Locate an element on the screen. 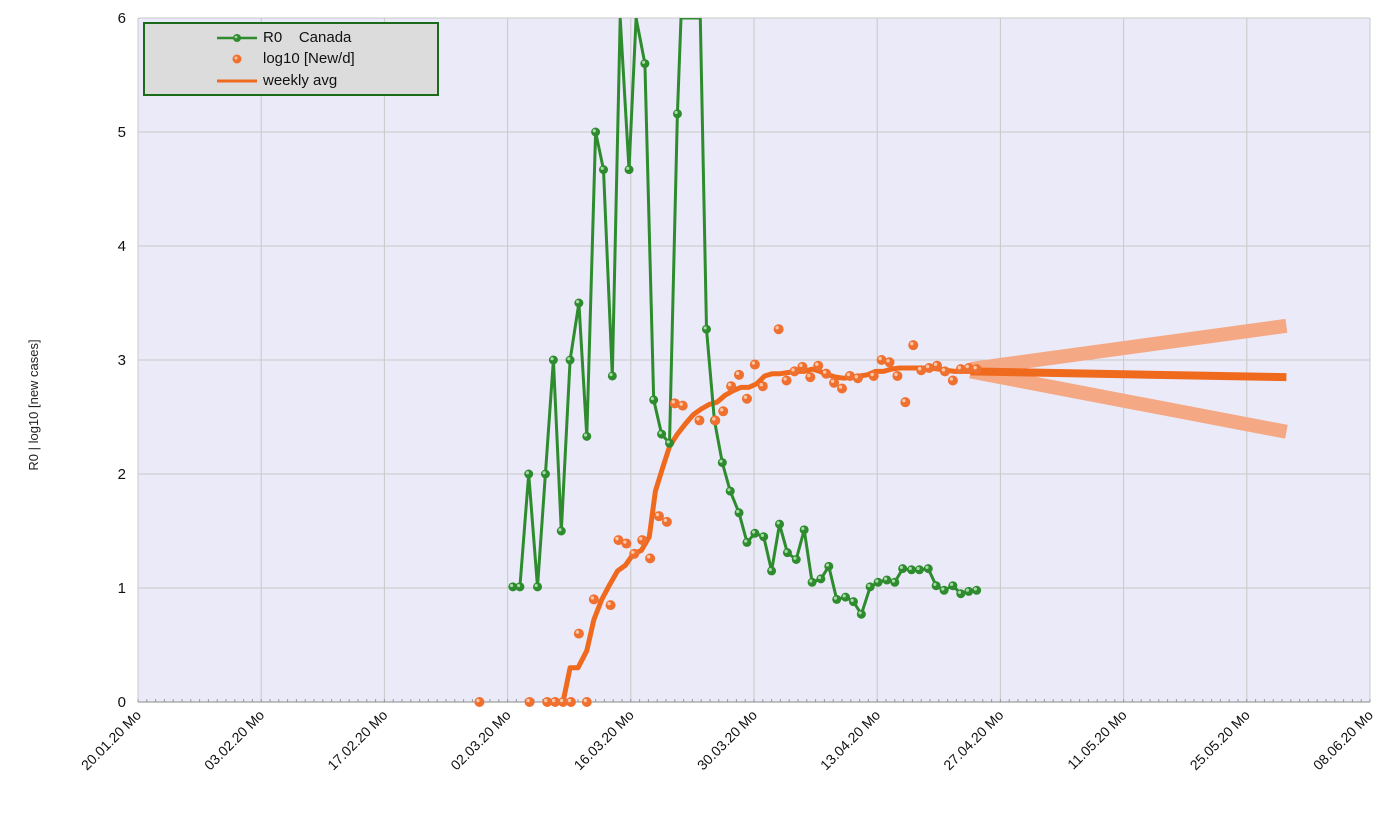  y-tick-label: 6 is located at coordinates (122, 18).